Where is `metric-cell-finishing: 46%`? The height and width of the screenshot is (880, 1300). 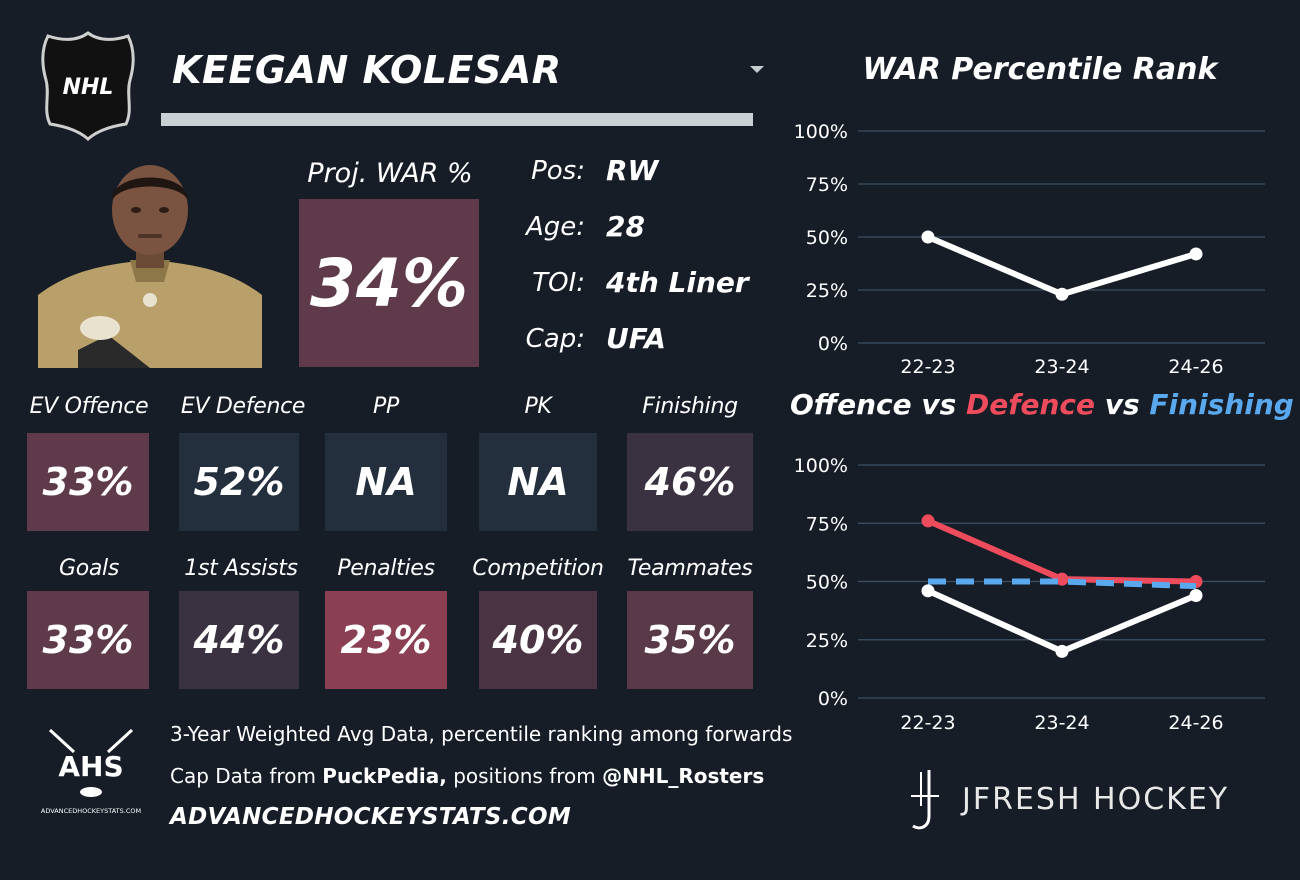 metric-cell-finishing: 46% is located at coordinates (690, 482).